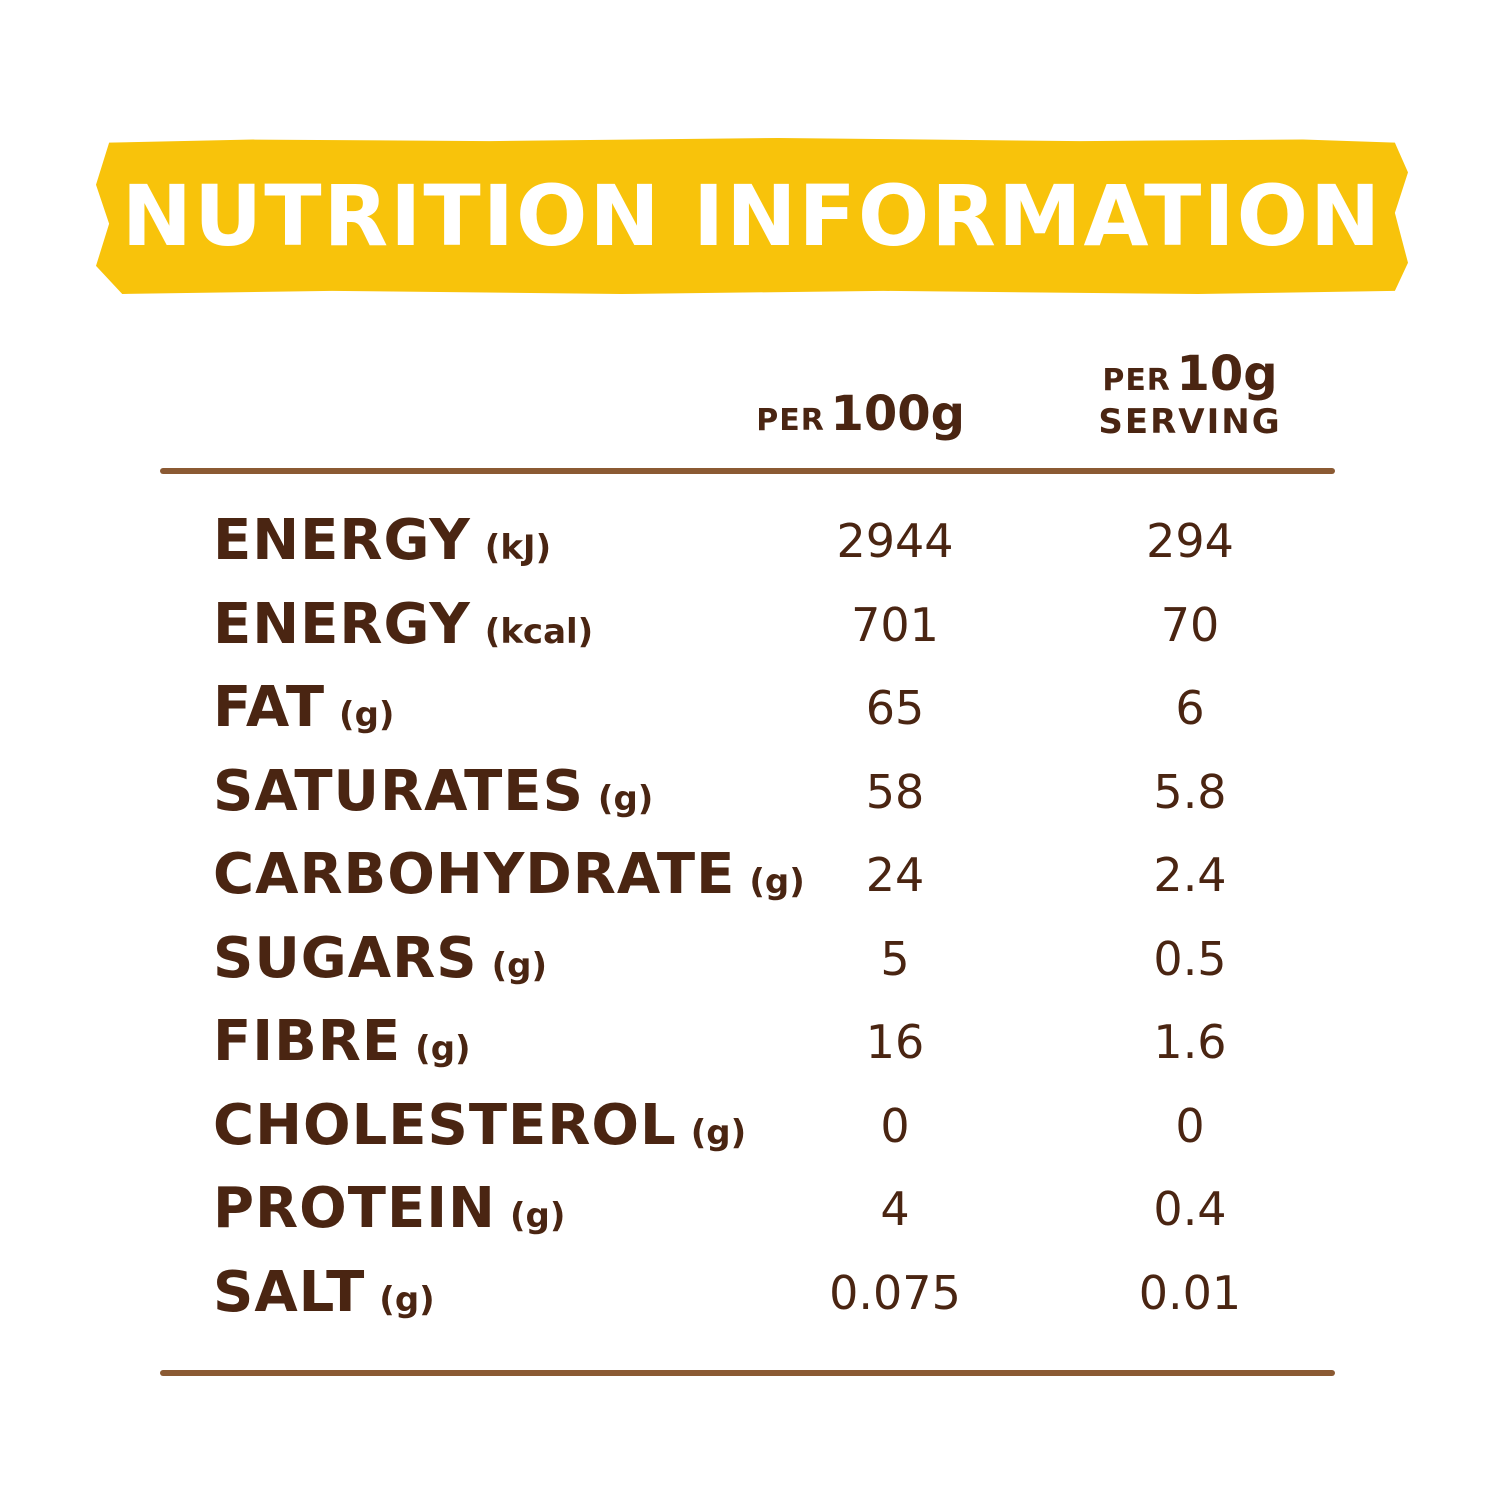 The image size is (1500, 1500). I want to click on table-row: SALT (g) 0.075 0.01, so click(750, 1294).